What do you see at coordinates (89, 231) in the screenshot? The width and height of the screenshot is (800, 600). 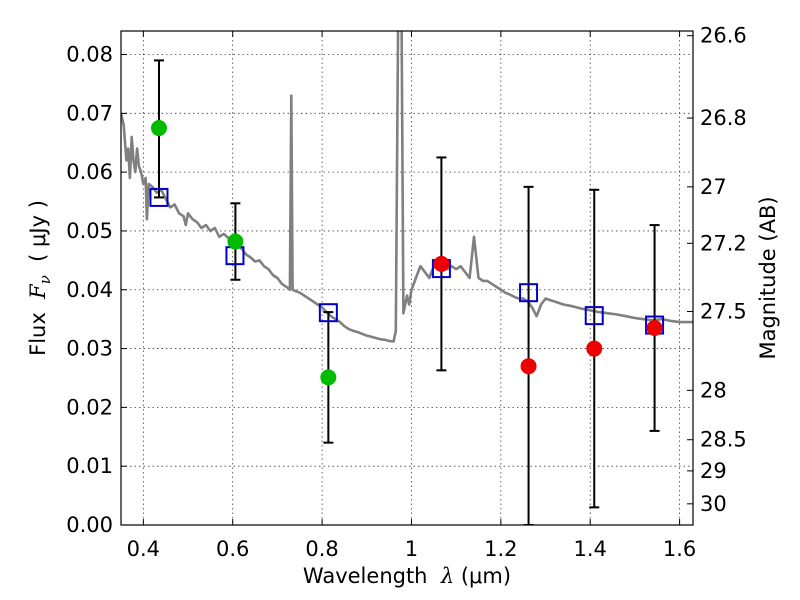 I see `y-tick-label-5: 0.05` at bounding box center [89, 231].